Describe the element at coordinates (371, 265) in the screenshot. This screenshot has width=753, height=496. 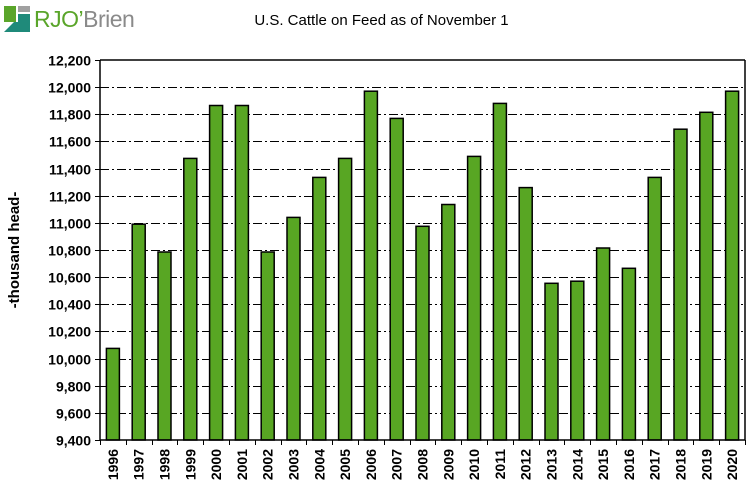
I see `bar-2006` at that location.